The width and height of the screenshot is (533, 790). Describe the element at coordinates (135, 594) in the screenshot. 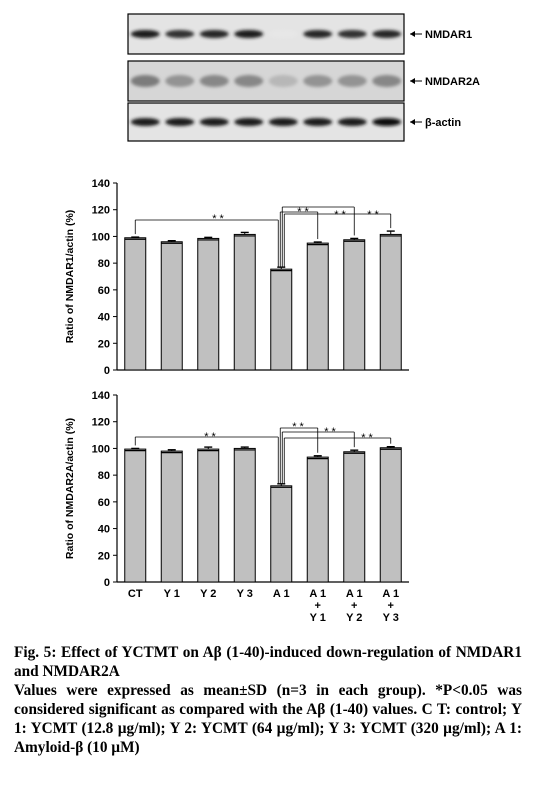

I see `x-tick-label: CT` at that location.